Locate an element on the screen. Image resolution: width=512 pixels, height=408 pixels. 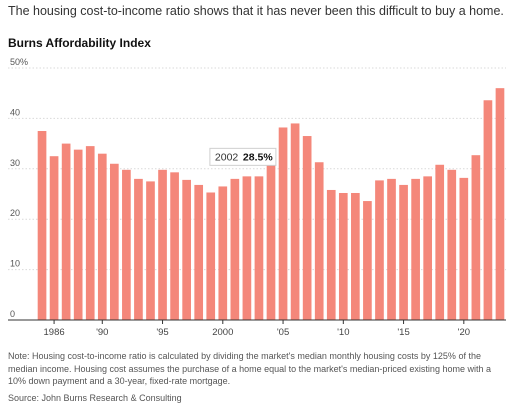
y-tick-label: 0 is located at coordinates (12, 314).